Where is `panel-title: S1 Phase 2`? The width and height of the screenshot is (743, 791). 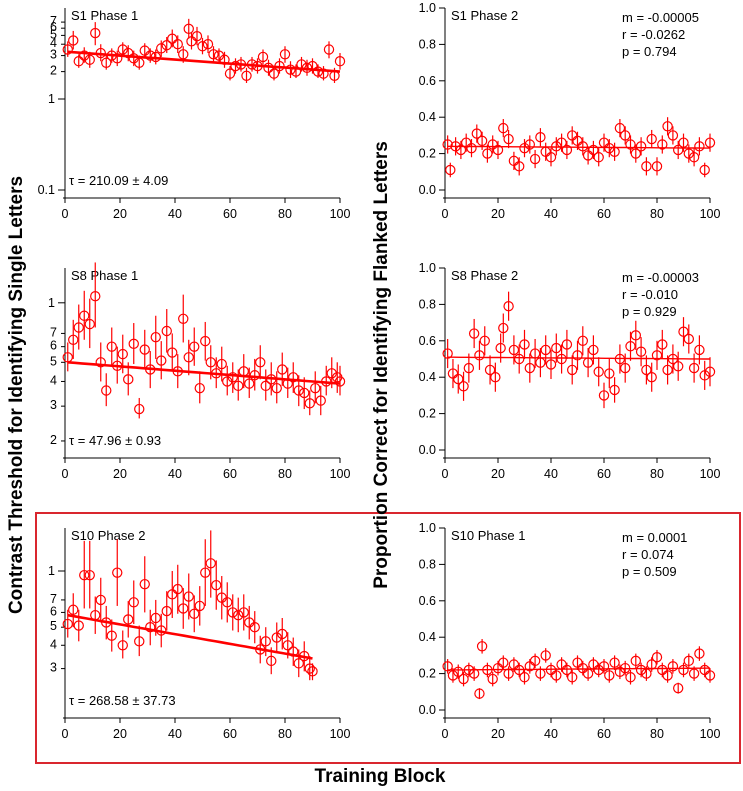 panel-title: S1 Phase 2 is located at coordinates (484, 15).